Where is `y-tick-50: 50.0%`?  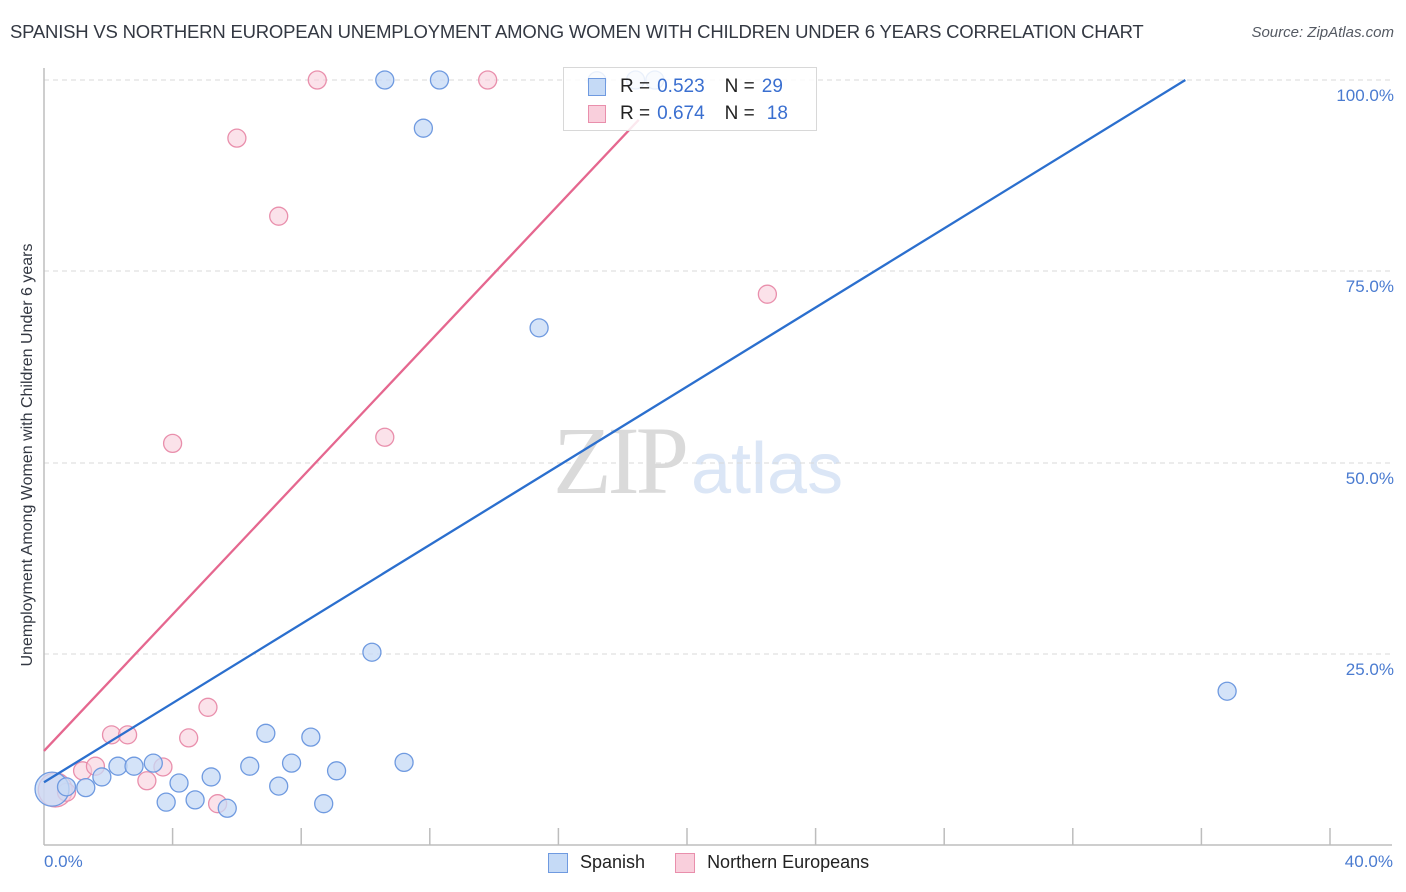
y-tick-50: 50.0% is located at coordinates (1369, 478).